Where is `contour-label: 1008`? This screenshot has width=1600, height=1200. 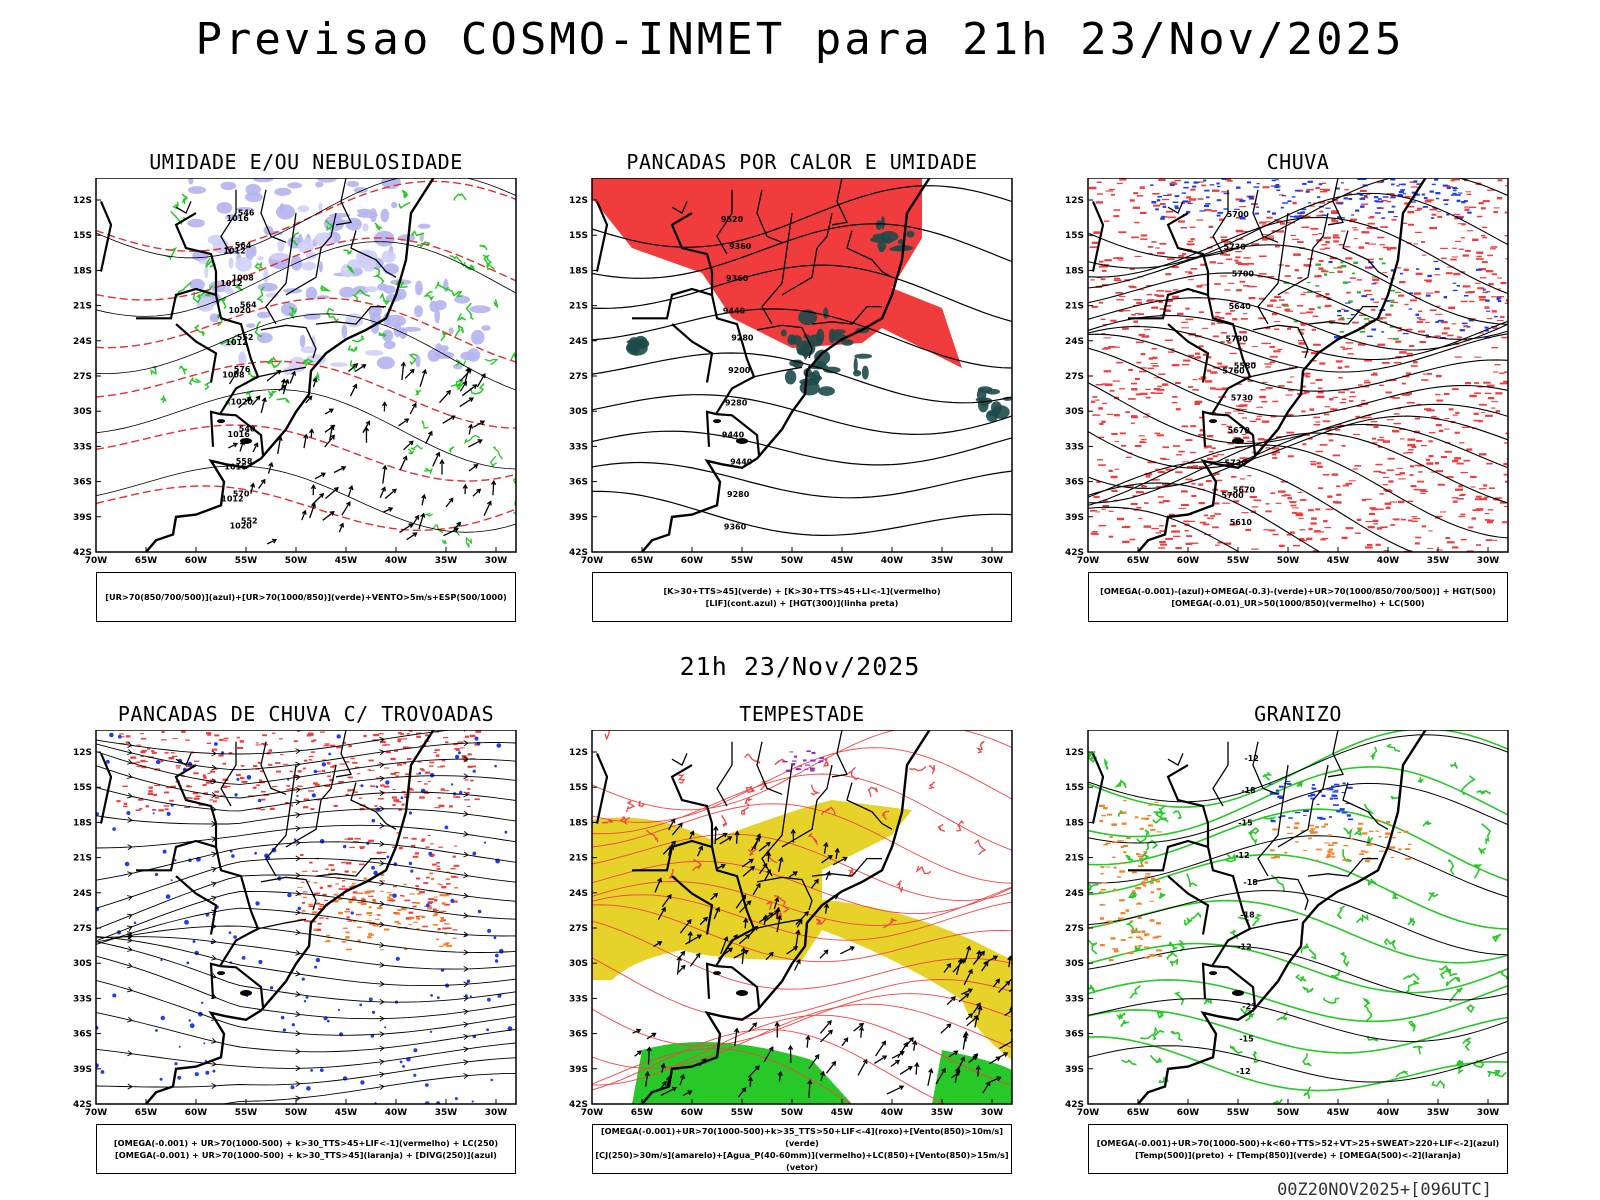
contour-label: 1008 is located at coordinates (233, 375).